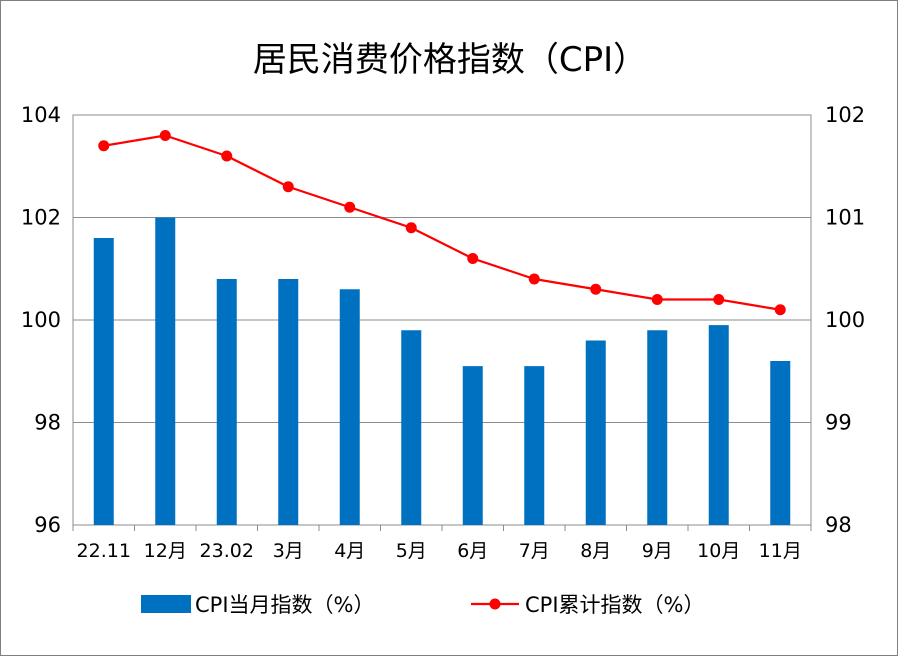 The height and width of the screenshot is (657, 898). Describe the element at coordinates (165, 551) in the screenshot. I see `x-category-label: 12月` at that location.